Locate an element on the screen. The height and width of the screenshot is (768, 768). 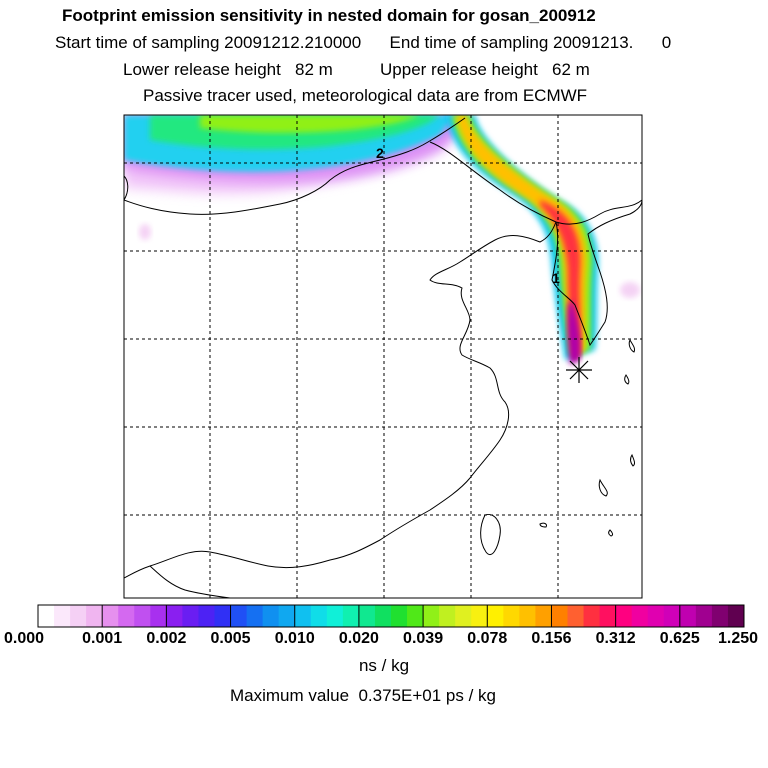
colorbar-tick-label: 0.156 is located at coordinates (551, 638).